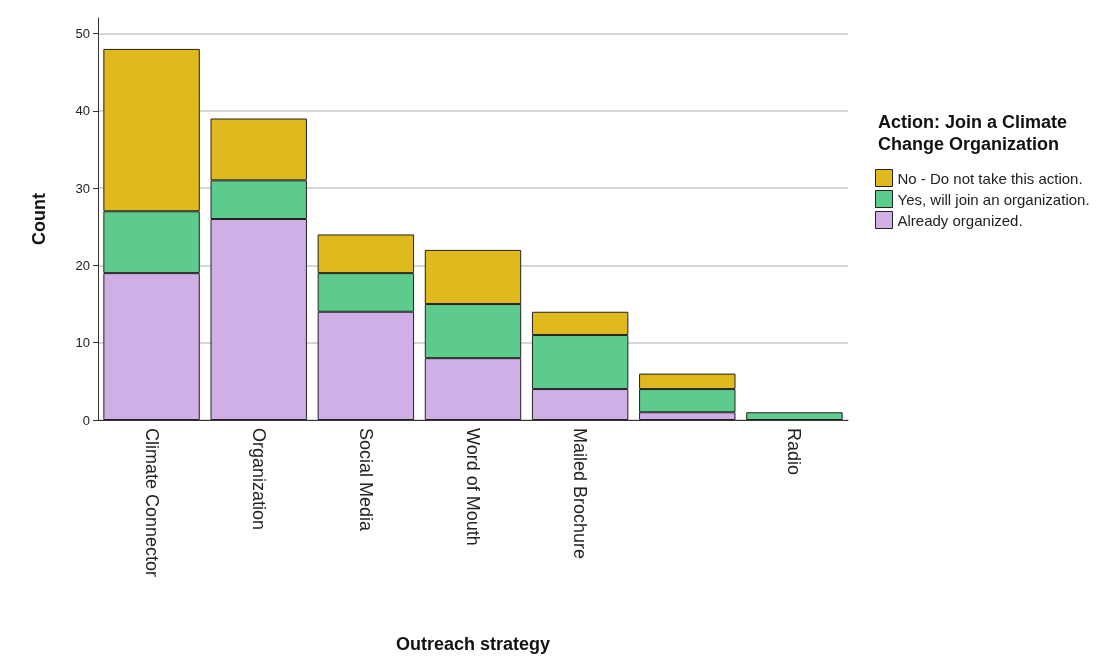  What do you see at coordinates (82, 343) in the screenshot?
I see `y-tick-label: 10` at bounding box center [82, 343].